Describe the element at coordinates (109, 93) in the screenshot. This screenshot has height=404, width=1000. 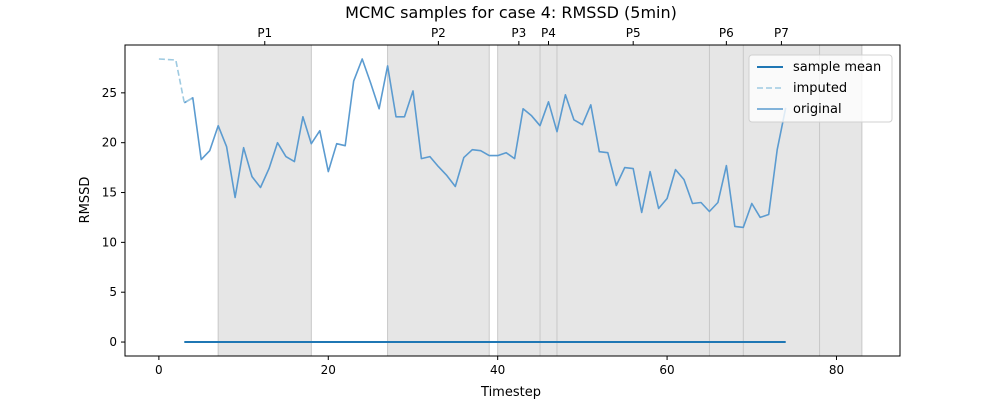
I see `y-tick-label: 25` at that location.